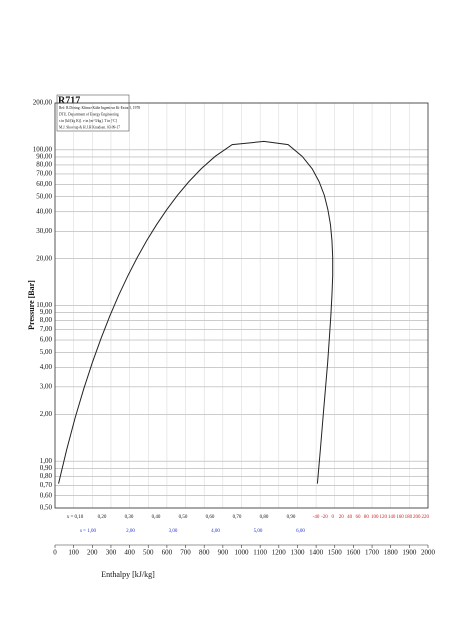 The height and width of the screenshot is (637, 474). What do you see at coordinates (44, 231) in the screenshot?
I see `y-tick-label: 30,00` at bounding box center [44, 231].